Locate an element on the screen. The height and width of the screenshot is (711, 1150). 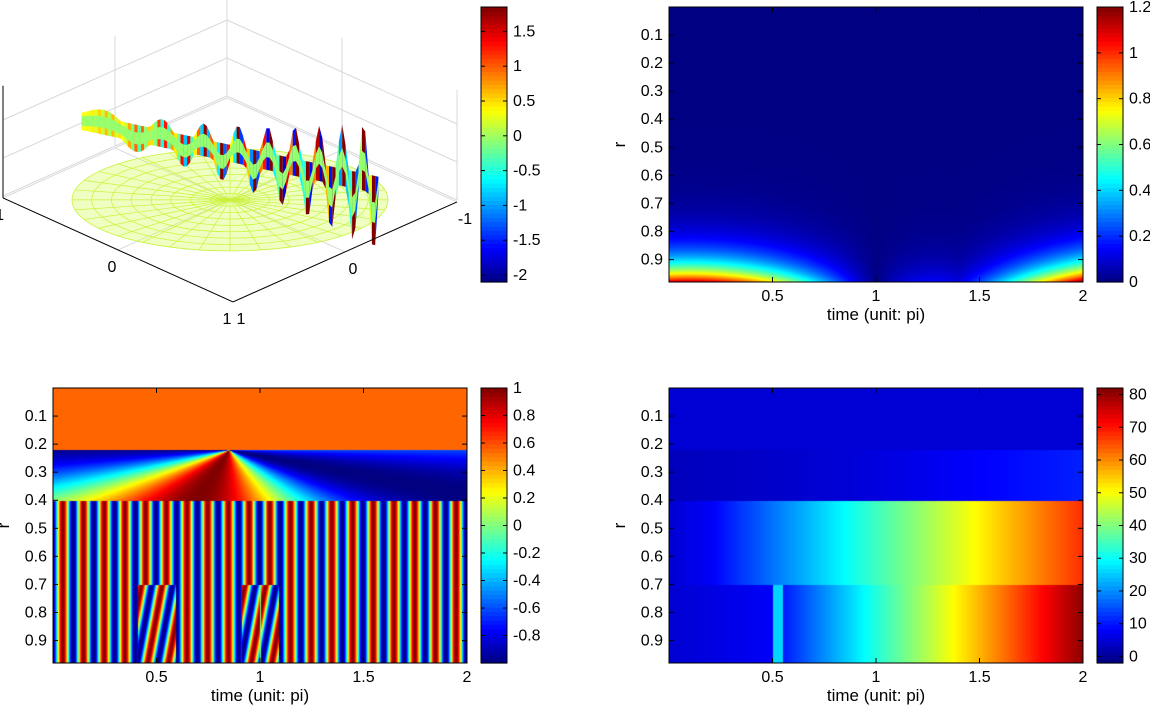
p2-colorbar-tick-label: 0 is located at coordinates (517, 526).